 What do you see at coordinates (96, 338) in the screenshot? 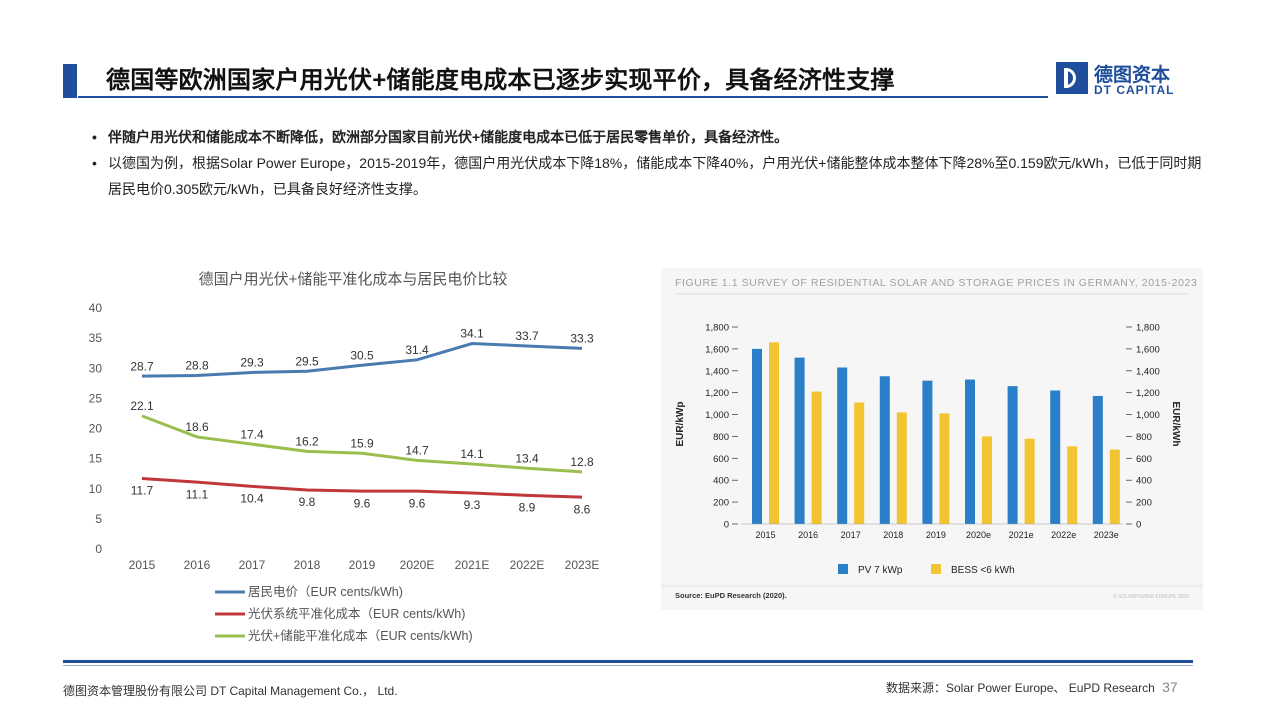
I see `y-tick-label: 35` at bounding box center [96, 338].